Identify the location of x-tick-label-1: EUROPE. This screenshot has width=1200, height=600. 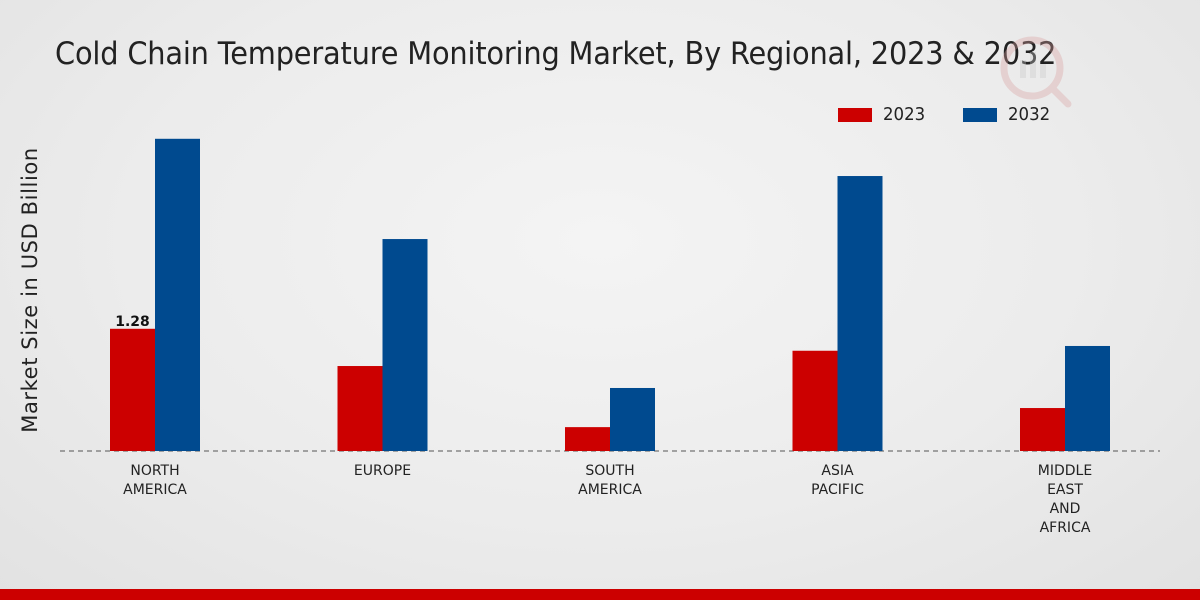
(382, 471).